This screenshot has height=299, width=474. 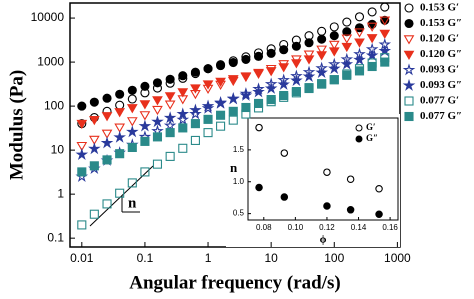 I want to click on slope-label: n, so click(x=132, y=203).